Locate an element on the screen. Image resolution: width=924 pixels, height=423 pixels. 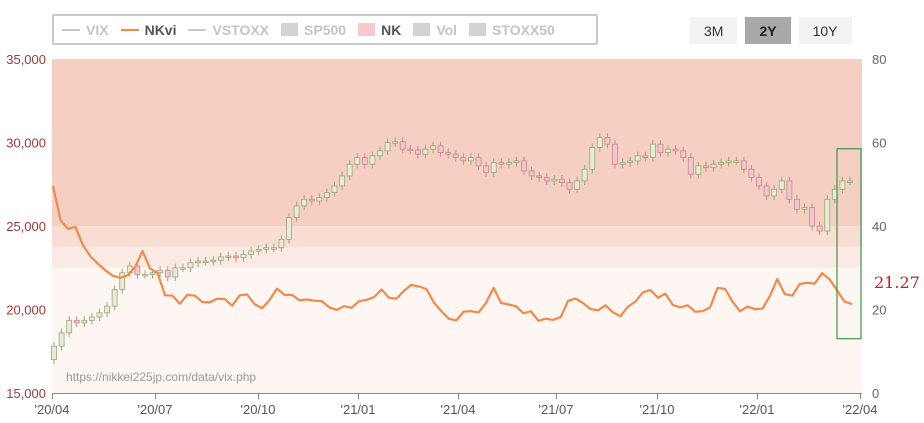
left-axis-tick: 30,000 is located at coordinates (26, 143).